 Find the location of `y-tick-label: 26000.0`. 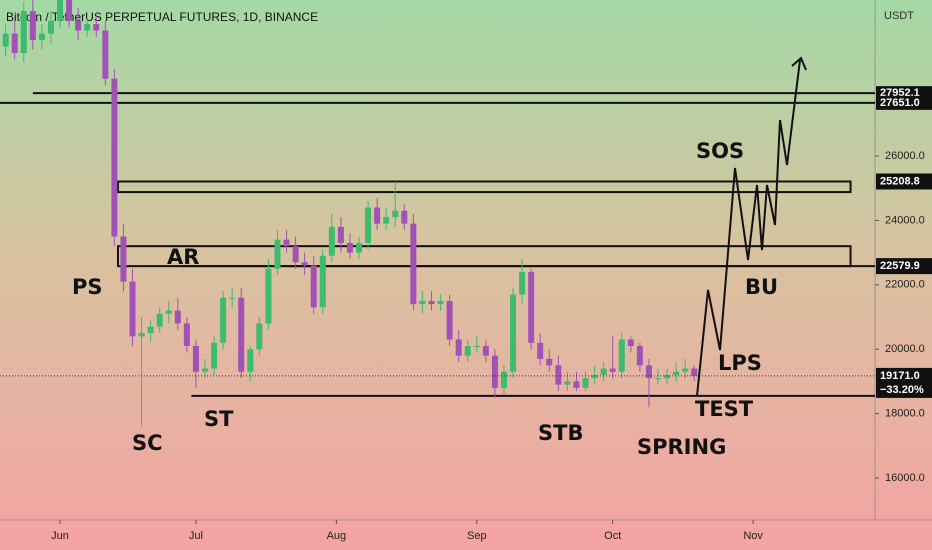

y-tick-label: 26000.0 is located at coordinates (905, 156).